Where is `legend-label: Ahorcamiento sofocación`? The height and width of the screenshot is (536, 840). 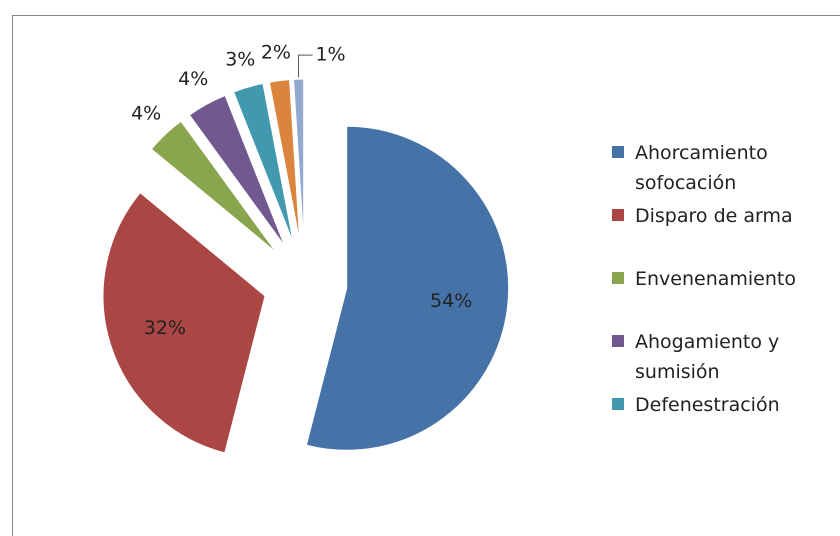
legend-label: Ahorcamiento sofocación is located at coordinates (701, 168).